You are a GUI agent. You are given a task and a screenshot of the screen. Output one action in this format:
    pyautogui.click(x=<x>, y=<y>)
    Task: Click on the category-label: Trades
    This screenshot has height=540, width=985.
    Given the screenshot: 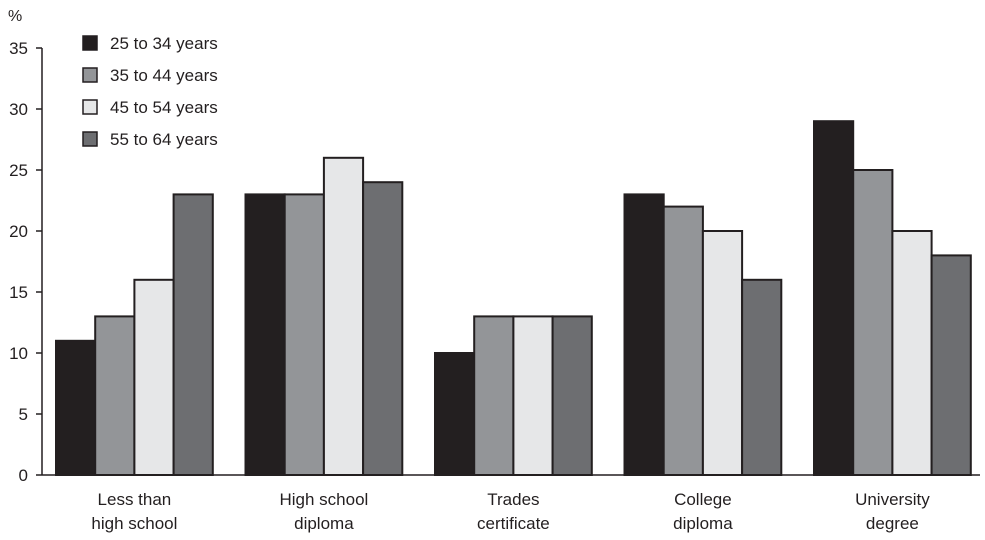 What is the action you would take?
    pyautogui.click(x=513, y=499)
    